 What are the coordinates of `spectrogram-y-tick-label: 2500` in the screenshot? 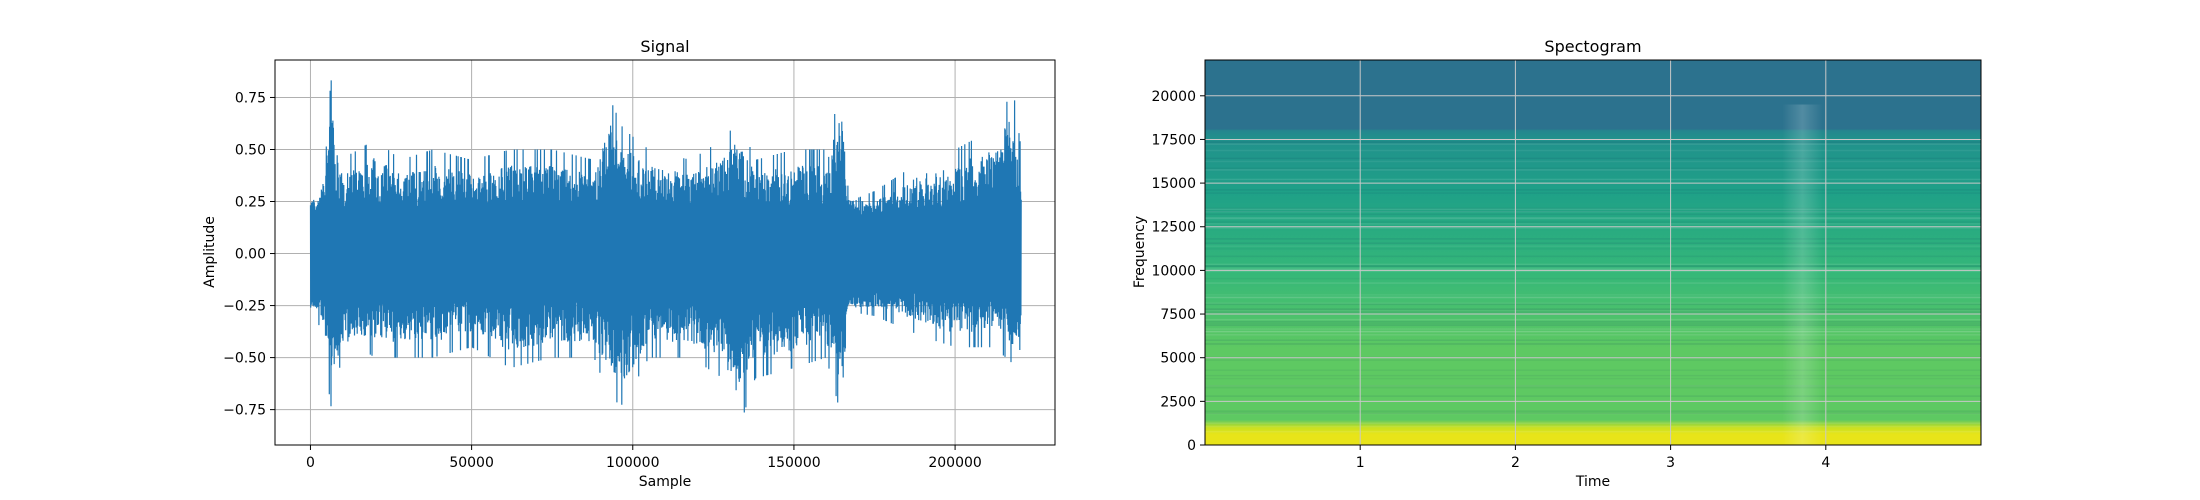 It's located at (1178, 402).